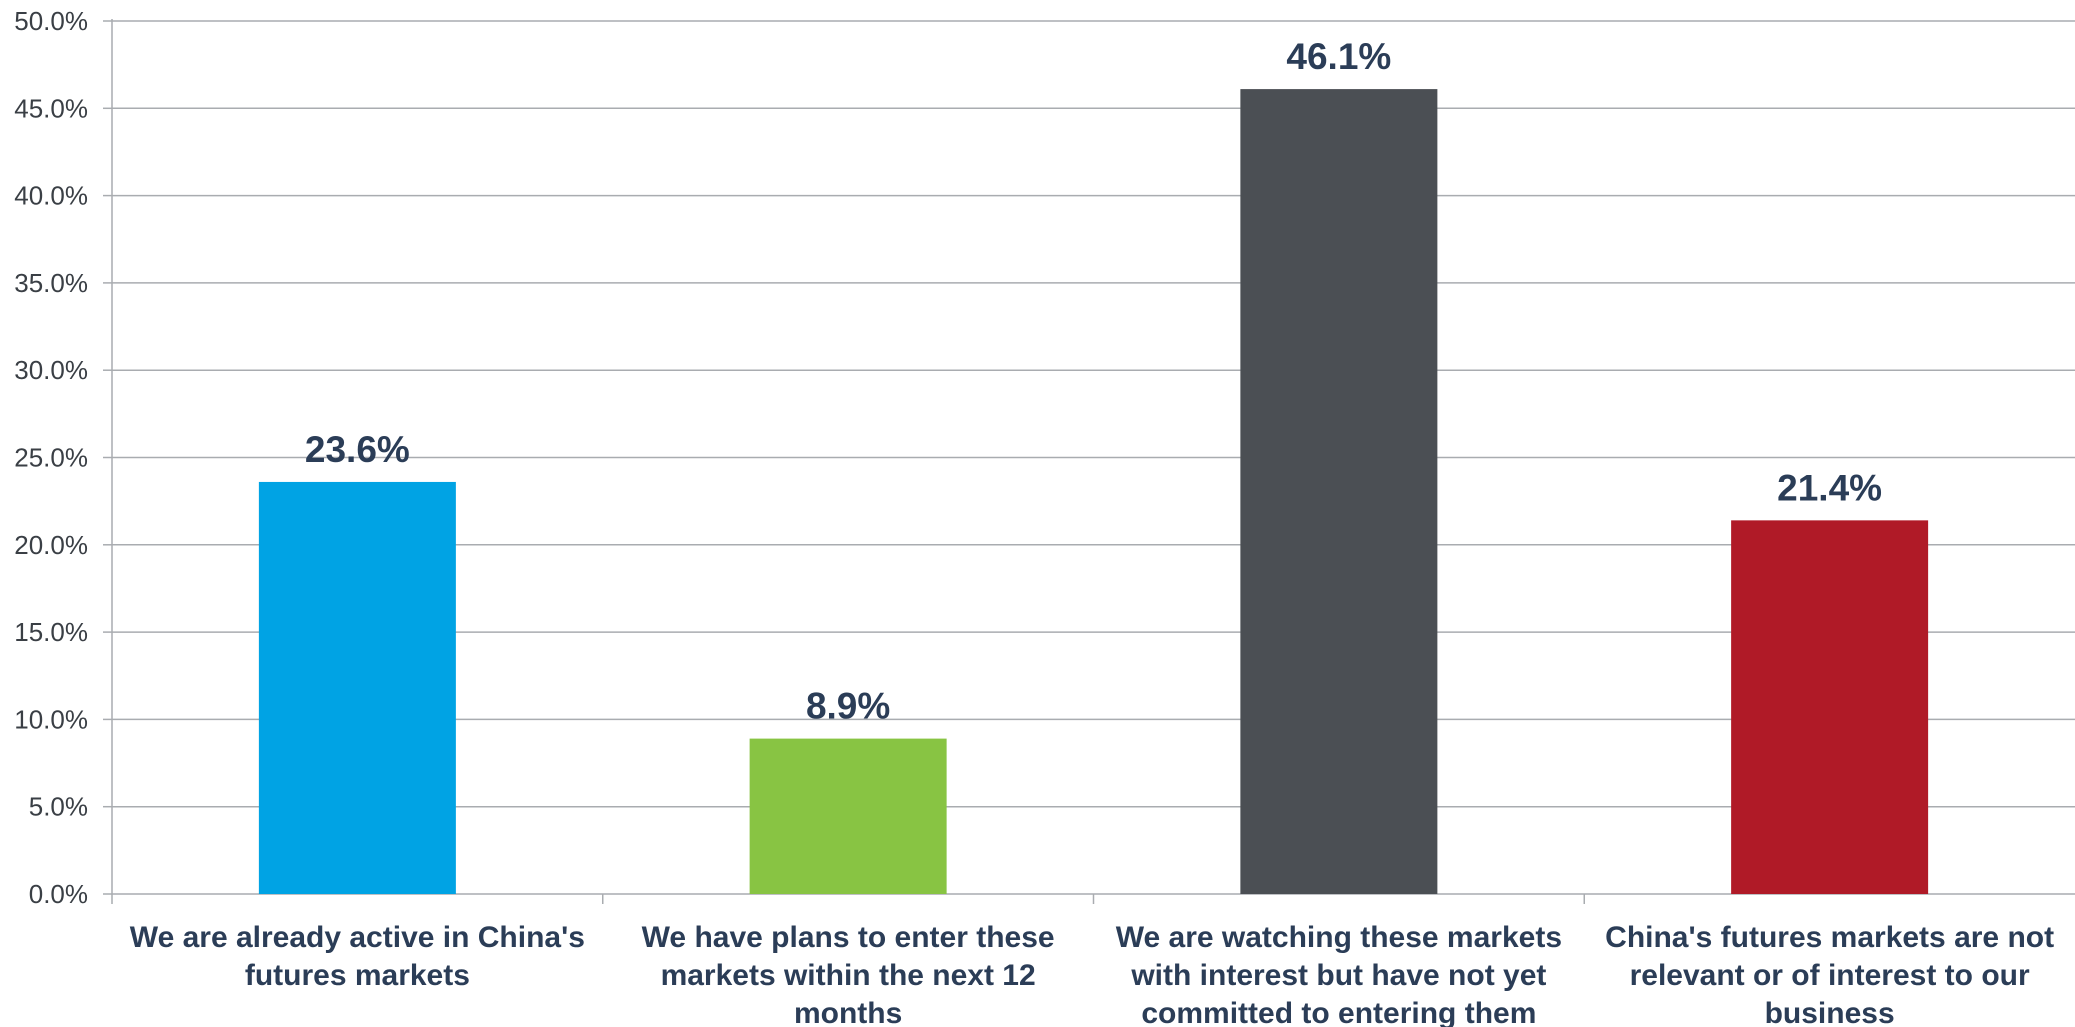 This screenshot has height=1027, width=2075. What do you see at coordinates (848, 1012) in the screenshot?
I see `category-label-line: months` at bounding box center [848, 1012].